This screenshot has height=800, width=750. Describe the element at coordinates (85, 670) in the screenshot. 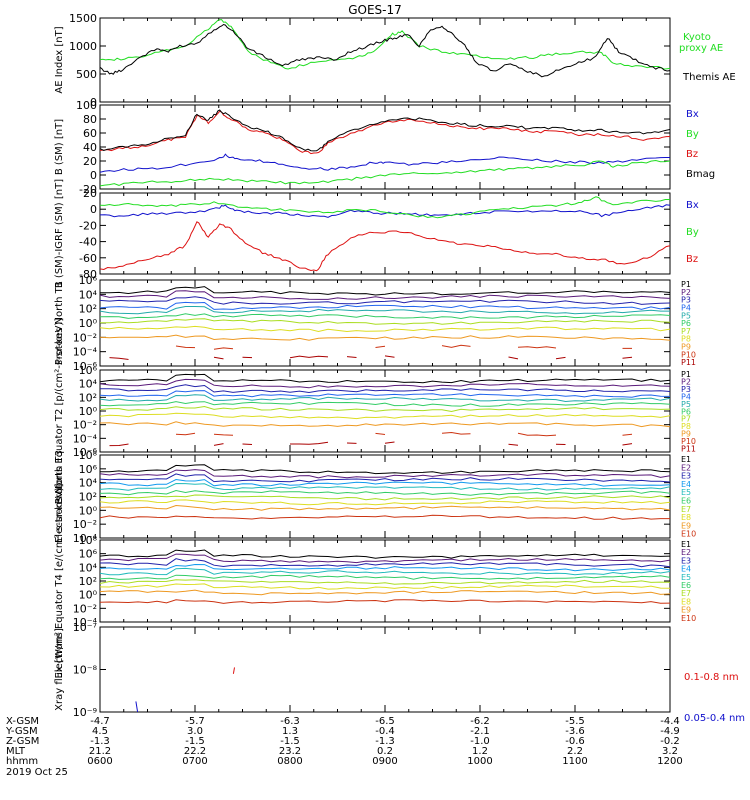

I see `y-tick-label: 10⁻⁸` at that location.